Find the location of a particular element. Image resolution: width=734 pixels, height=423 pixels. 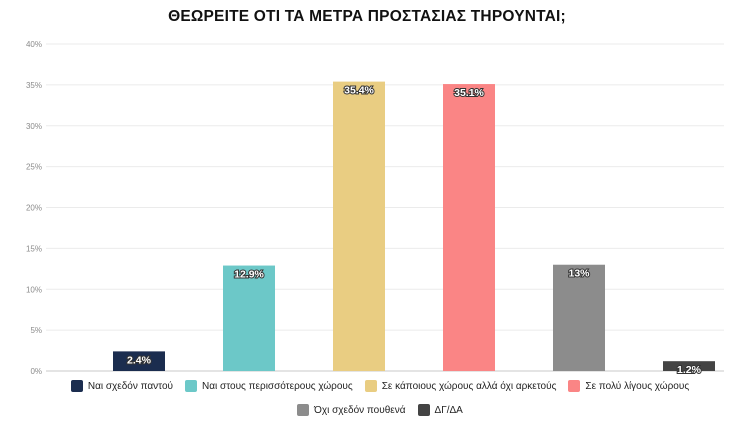

legend-item: ΔΓ/ΔΑ is located at coordinates (440, 410).